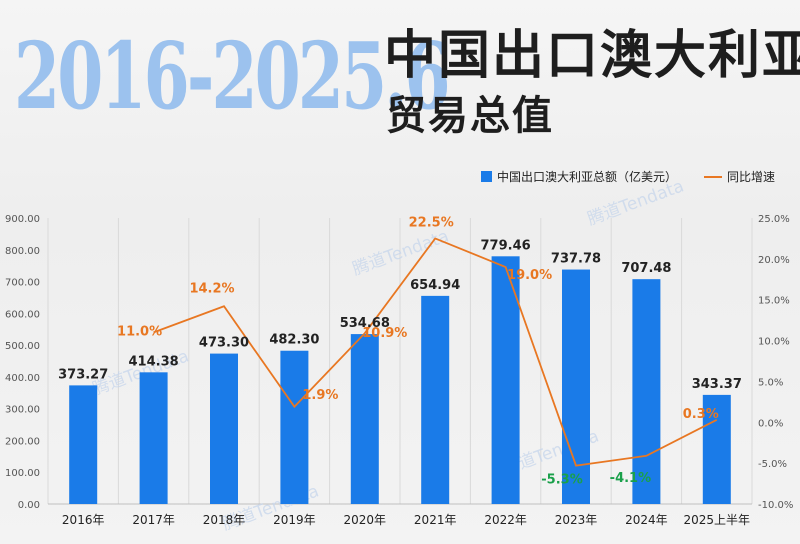 This screenshot has width=800, height=544. Describe the element at coordinates (751, 177) in the screenshot. I see `legend-line-label: 同比增速` at that location.